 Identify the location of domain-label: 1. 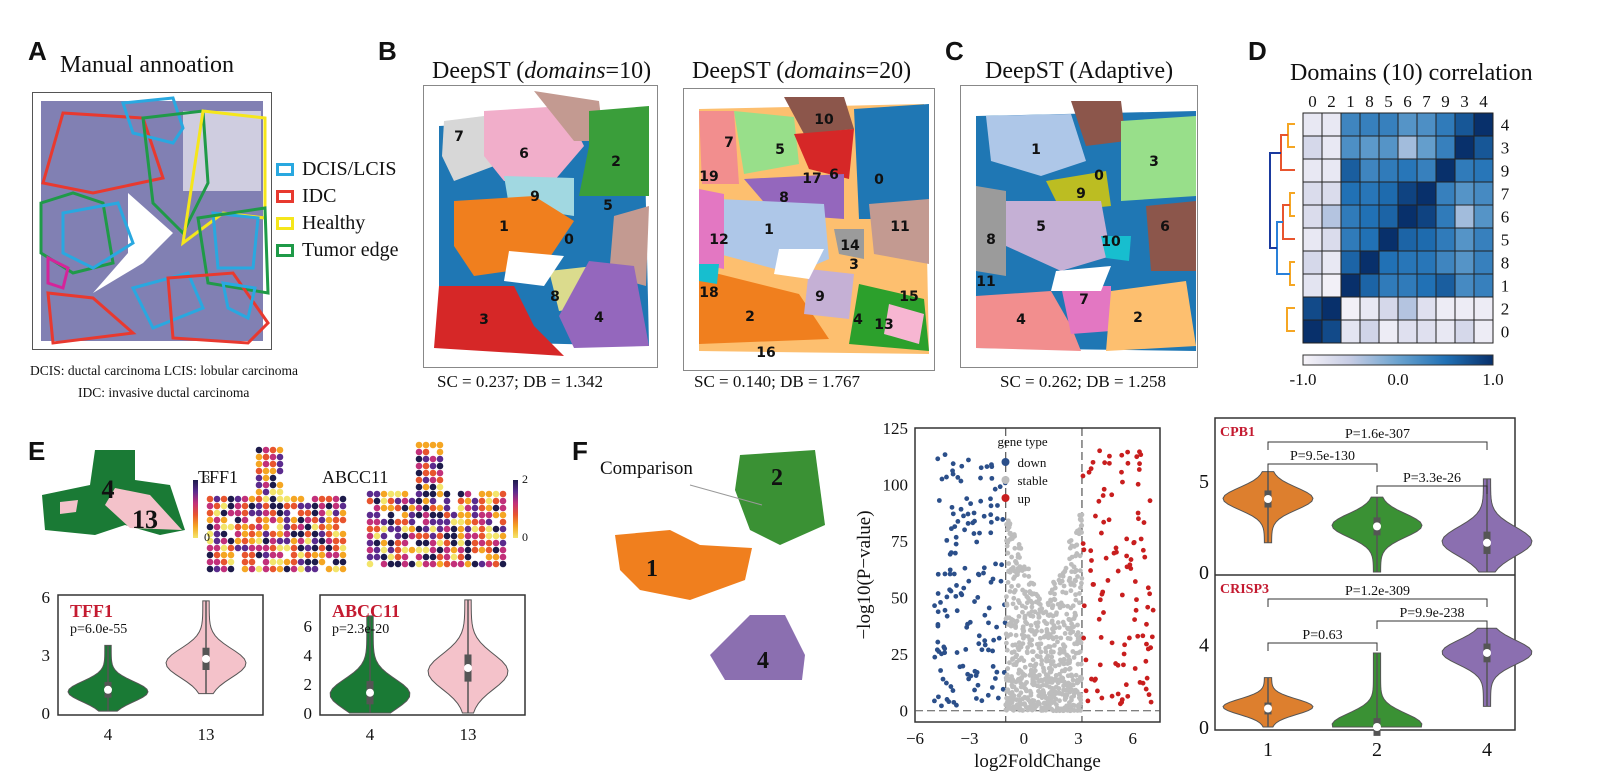
(1036, 150).